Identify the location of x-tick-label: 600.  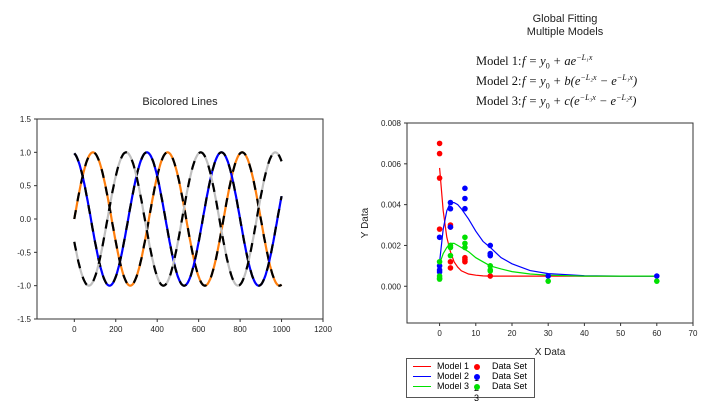
(199, 329).